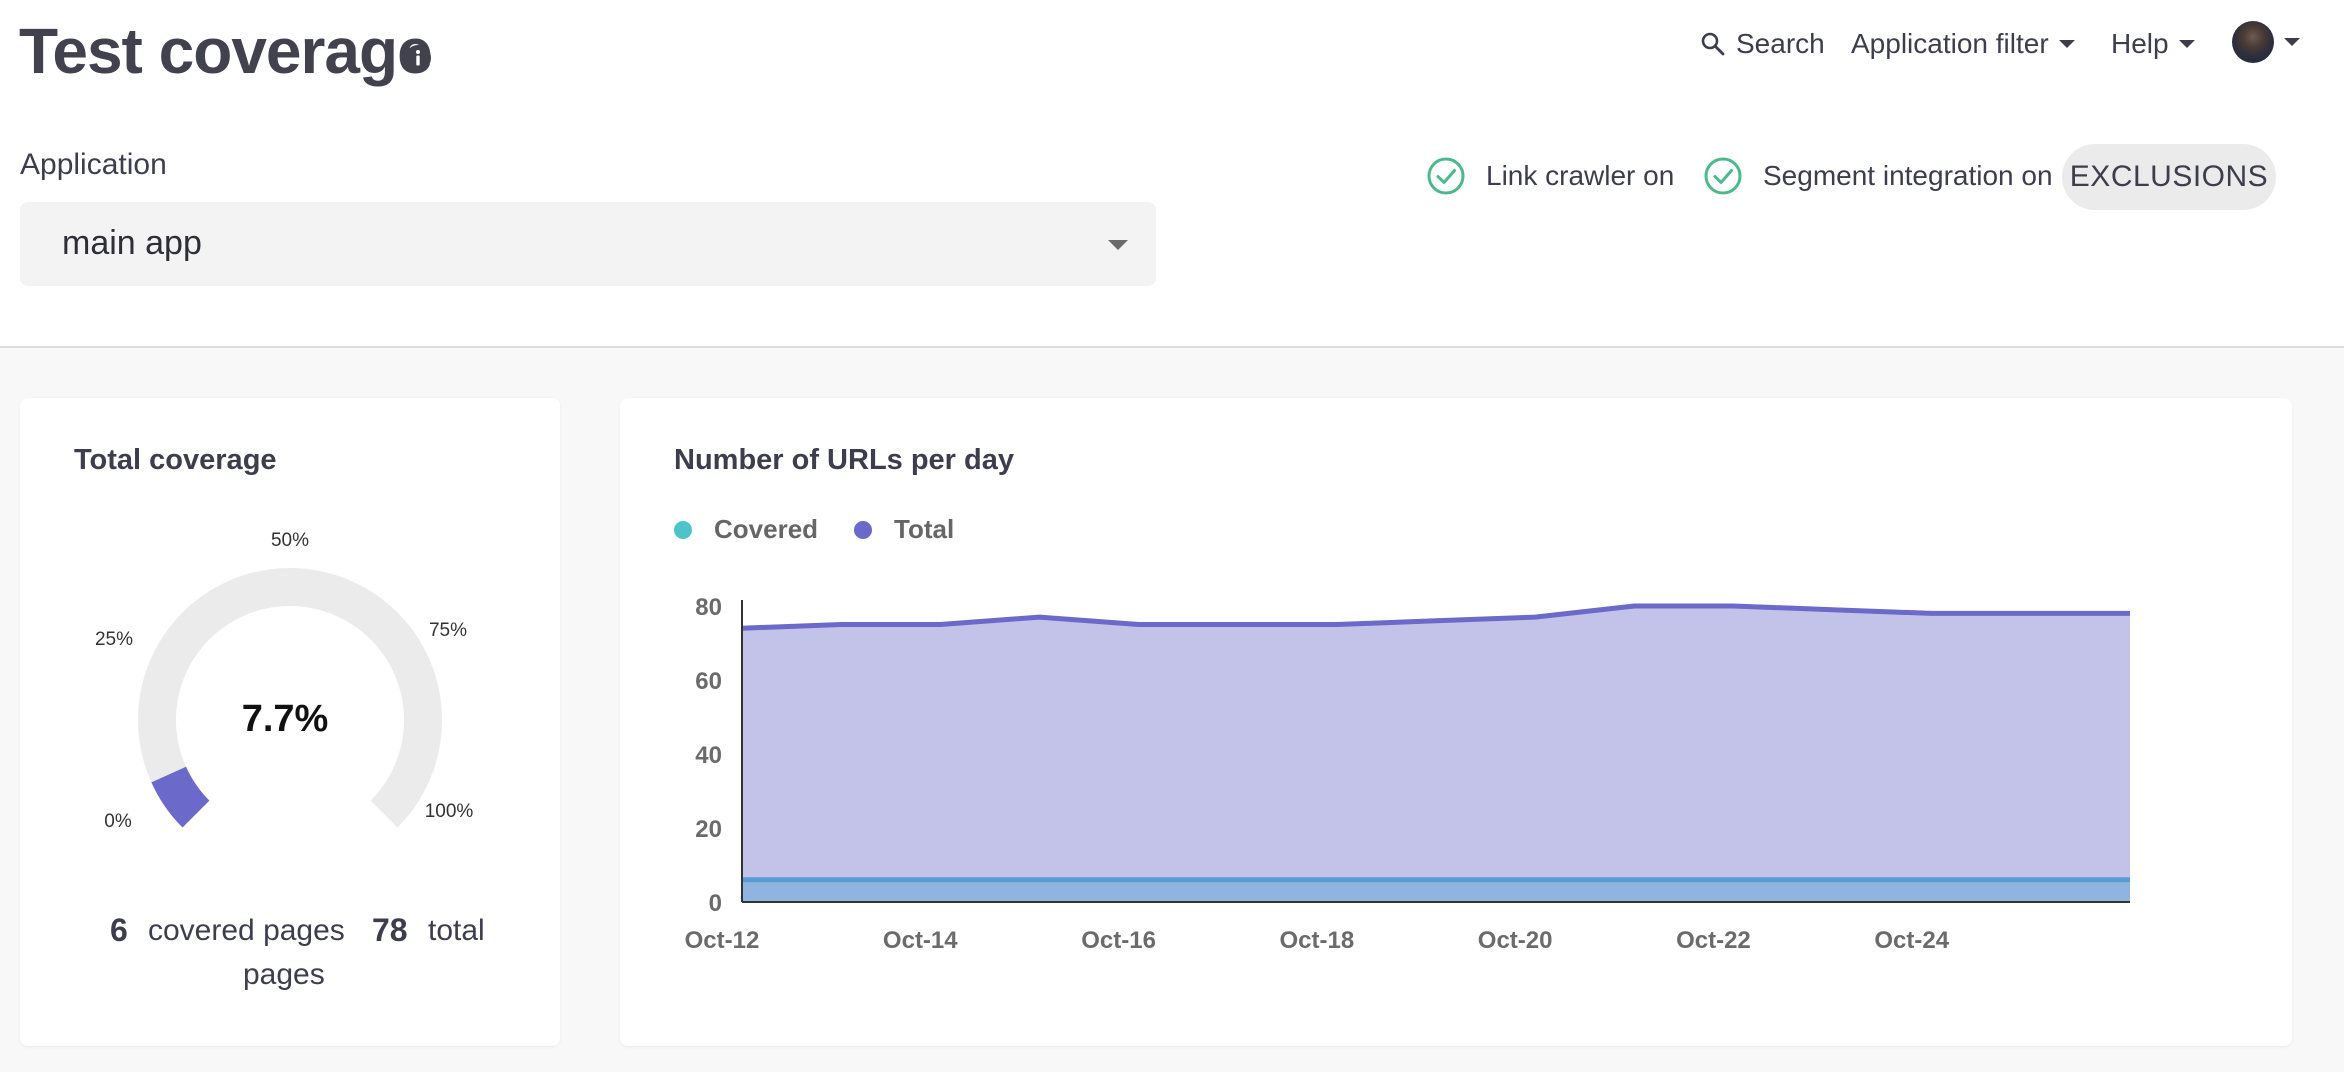 This screenshot has height=1072, width=2344. I want to click on gauge-tick-label: 50%, so click(290, 540).